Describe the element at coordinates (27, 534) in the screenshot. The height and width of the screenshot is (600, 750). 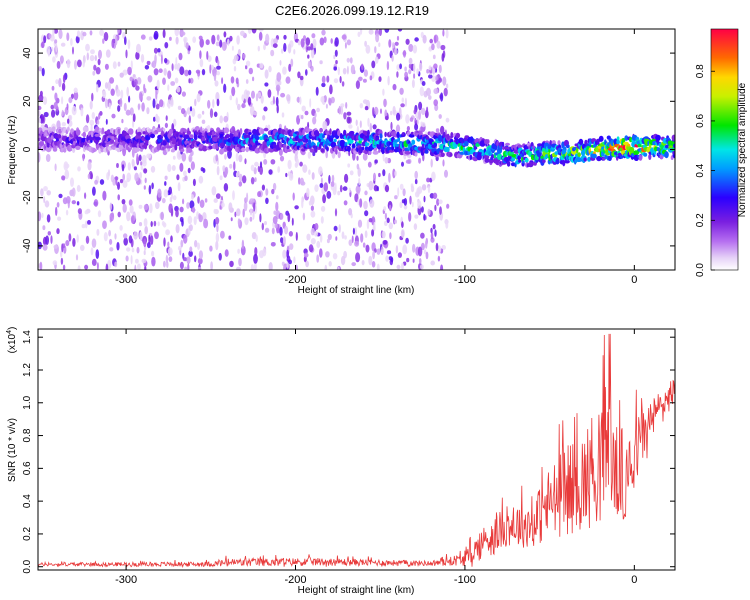
I see `y-tick-label-1: 0.2` at that location.